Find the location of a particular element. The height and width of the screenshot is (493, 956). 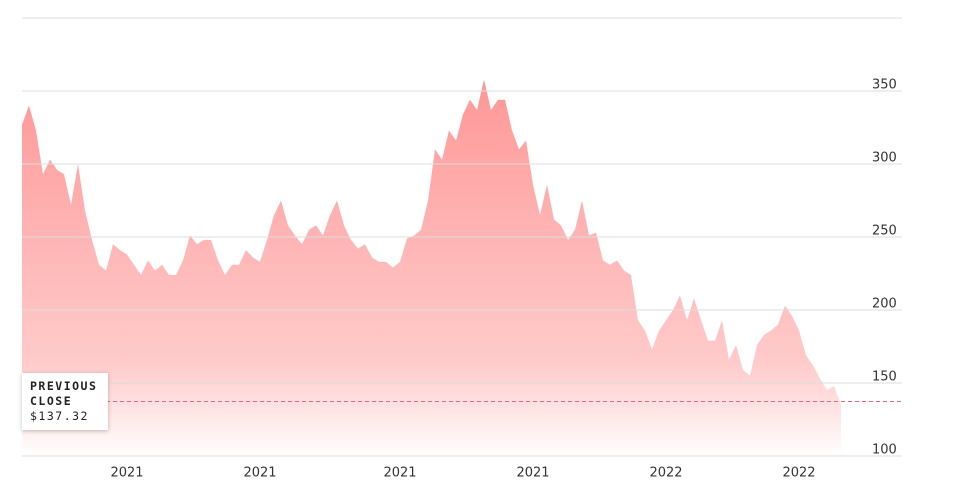

y-tick-label: 200 is located at coordinates (884, 304).